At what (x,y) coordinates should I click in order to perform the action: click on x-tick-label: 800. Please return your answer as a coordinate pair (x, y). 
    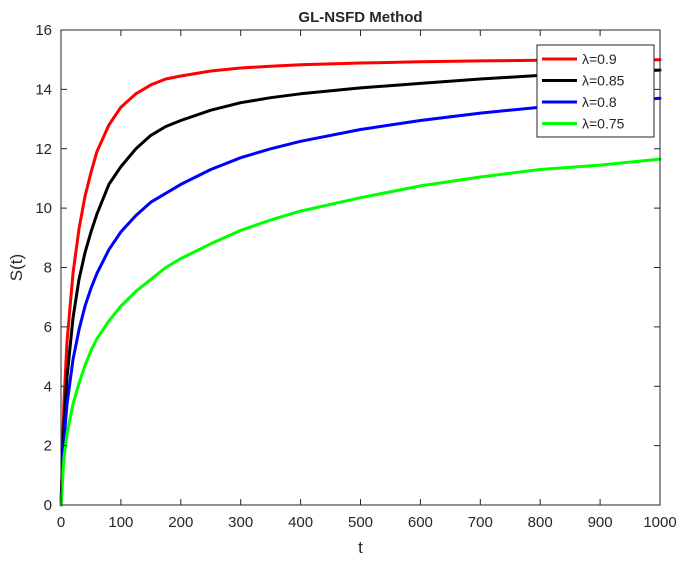
    Looking at the image, I should click on (540, 522).